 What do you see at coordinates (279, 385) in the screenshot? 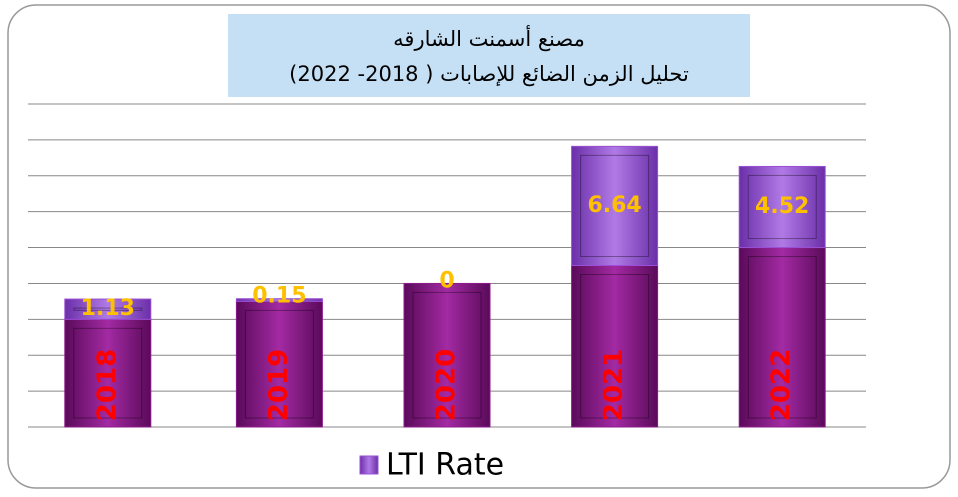
I see `category-label: 2019` at bounding box center [279, 385].